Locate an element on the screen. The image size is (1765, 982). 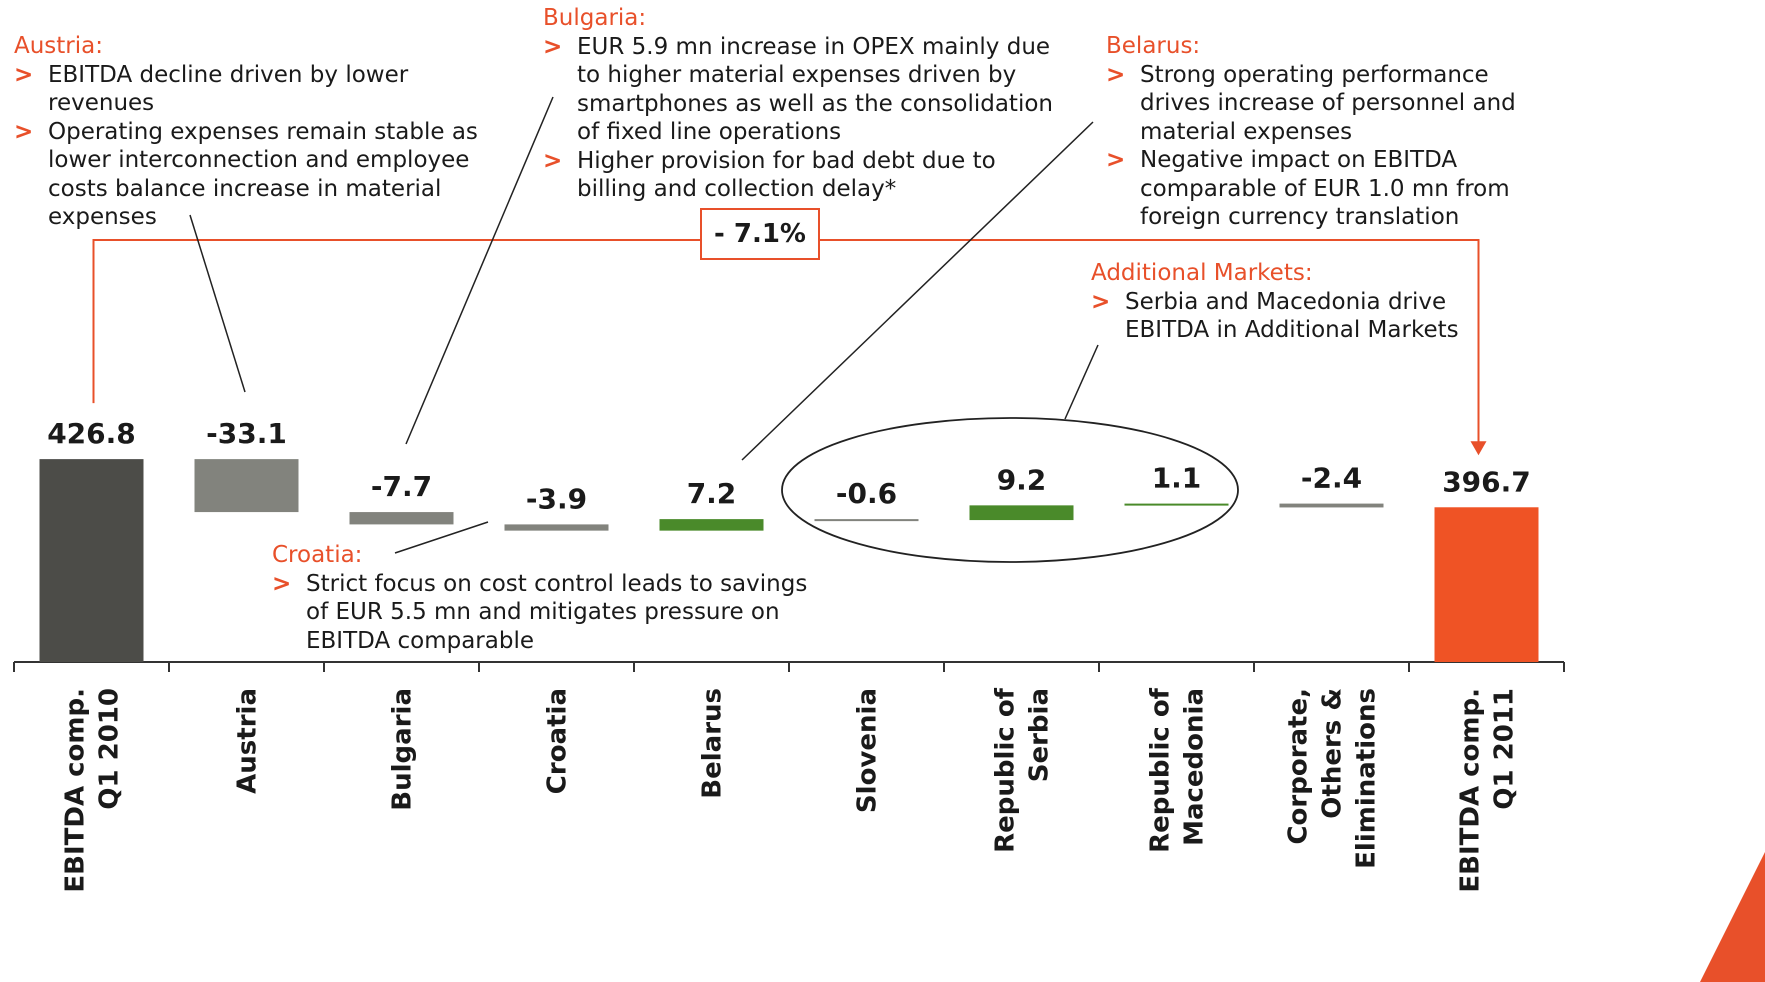
data-label: -33.1 is located at coordinates (246, 433).